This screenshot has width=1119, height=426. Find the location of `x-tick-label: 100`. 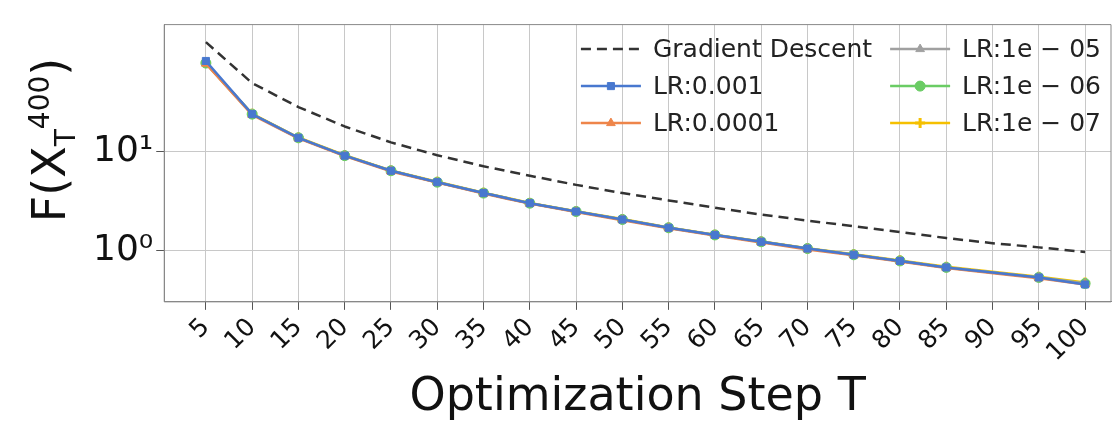

x-tick-label: 100 is located at coordinates (1066, 339).